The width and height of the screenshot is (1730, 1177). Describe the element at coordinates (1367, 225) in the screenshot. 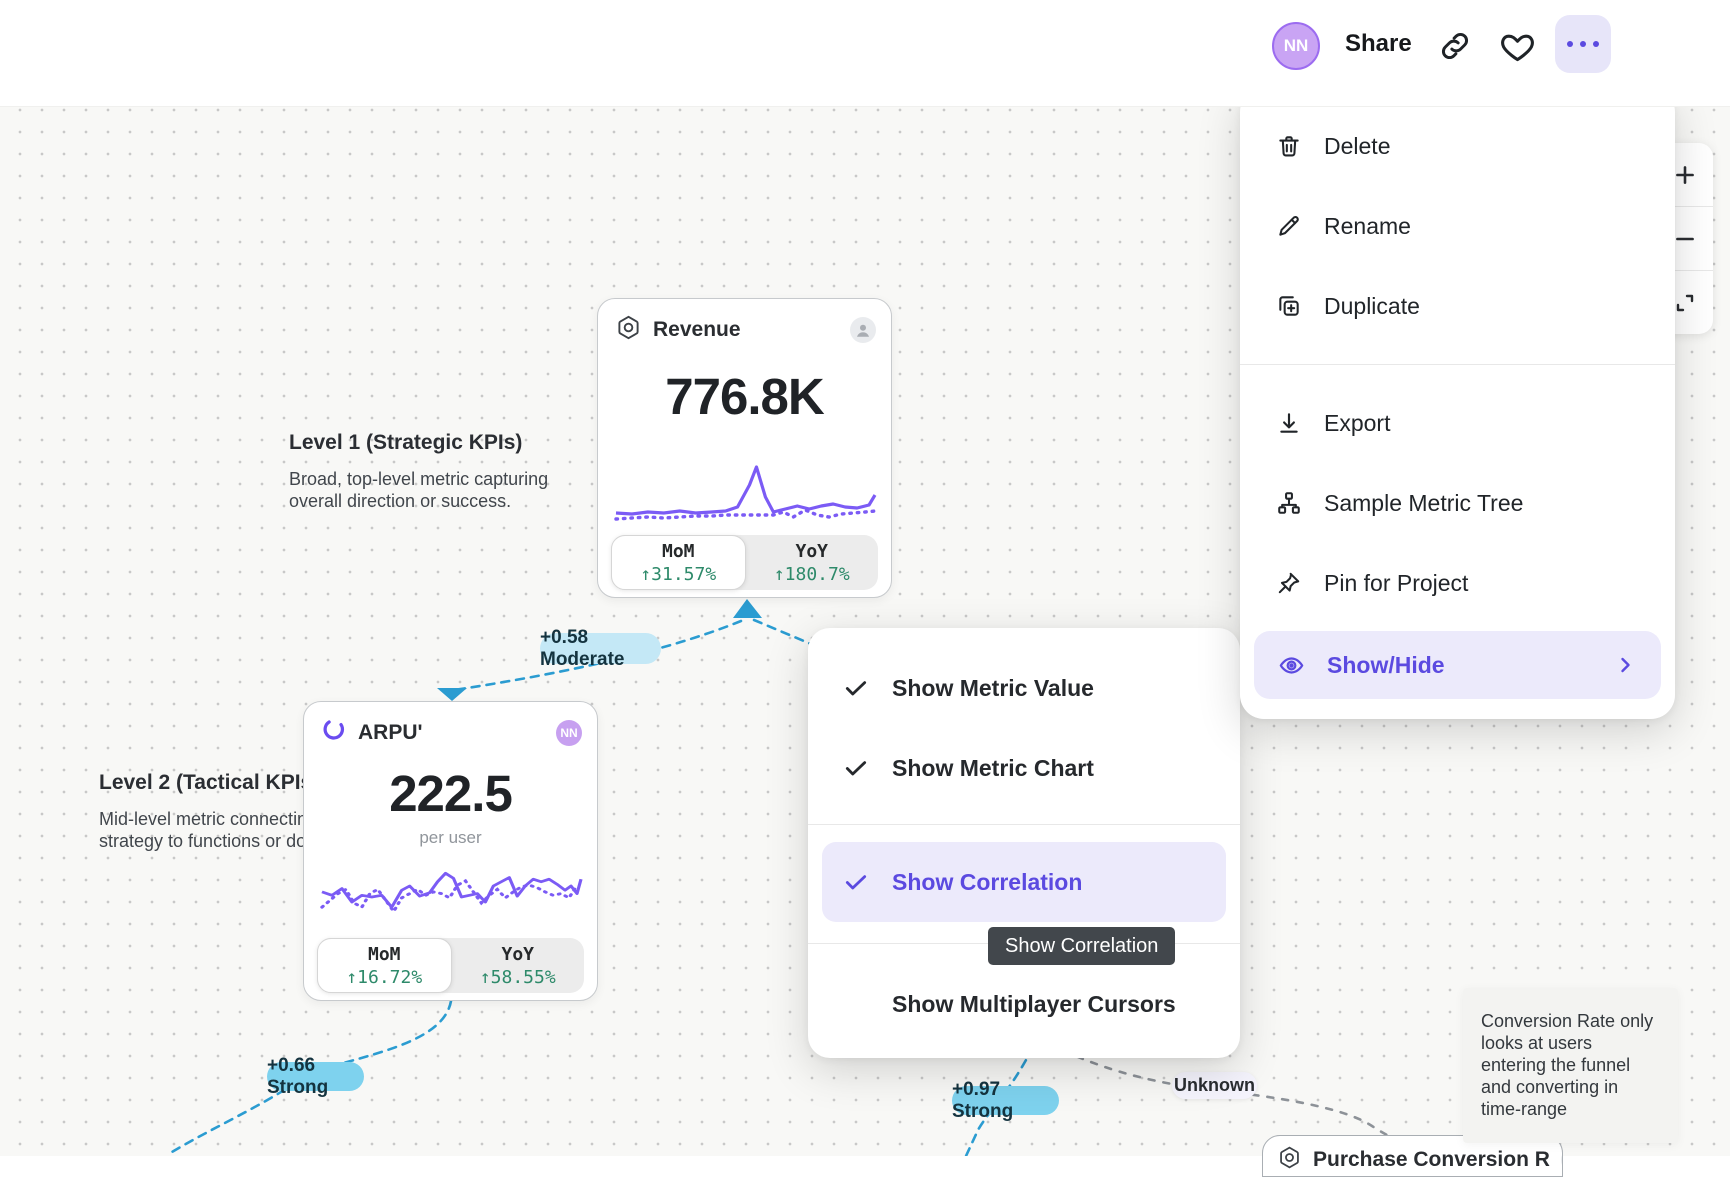

I see `menu-item-label: Rename` at that location.